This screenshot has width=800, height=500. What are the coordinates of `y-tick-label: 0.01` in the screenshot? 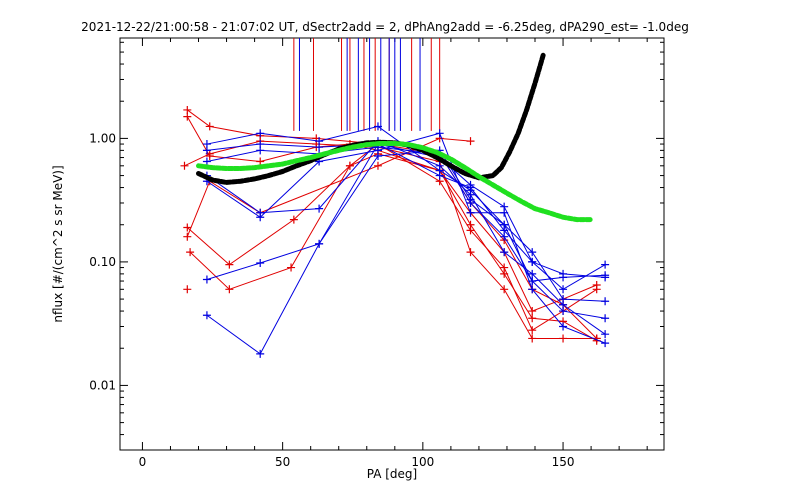 It's located at (102, 385).